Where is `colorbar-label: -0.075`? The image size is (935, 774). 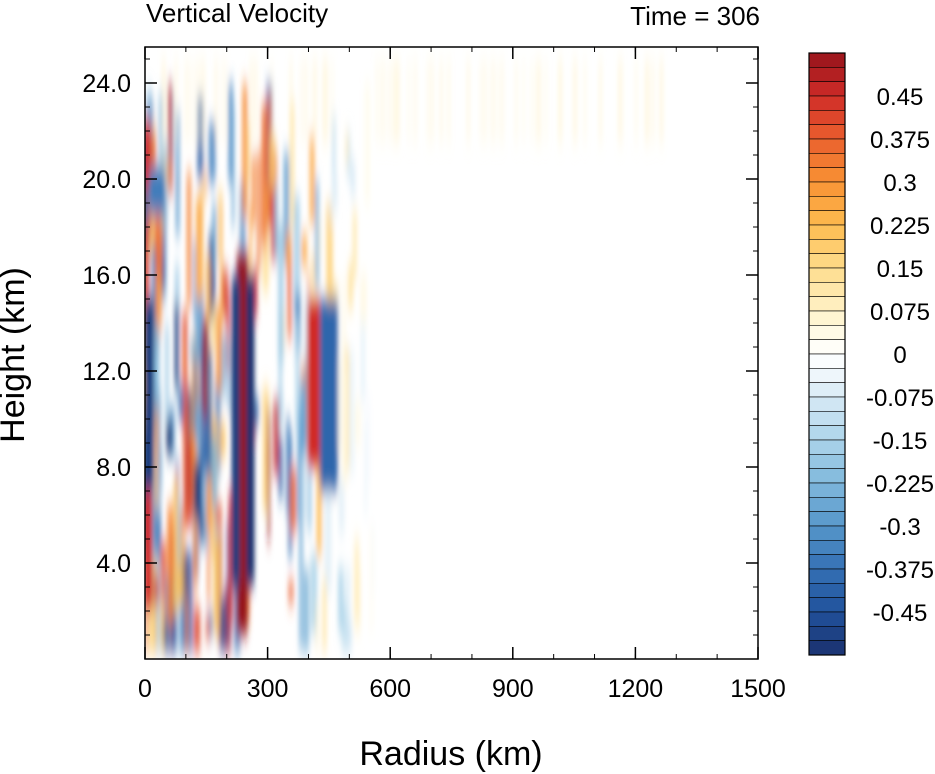
colorbar-label: -0.075 is located at coordinates (900, 398).